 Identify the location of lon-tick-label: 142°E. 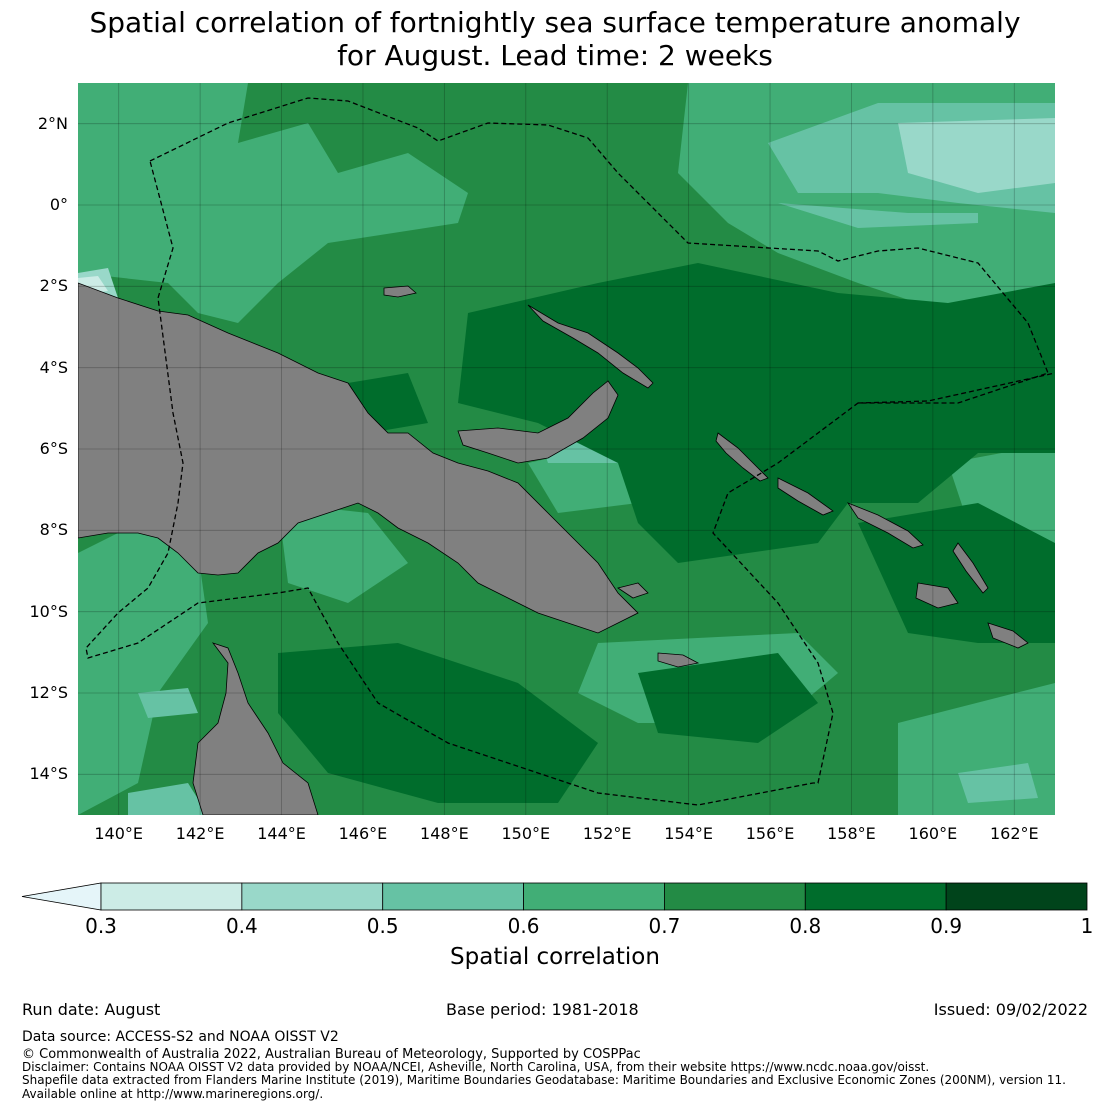
(200, 833).